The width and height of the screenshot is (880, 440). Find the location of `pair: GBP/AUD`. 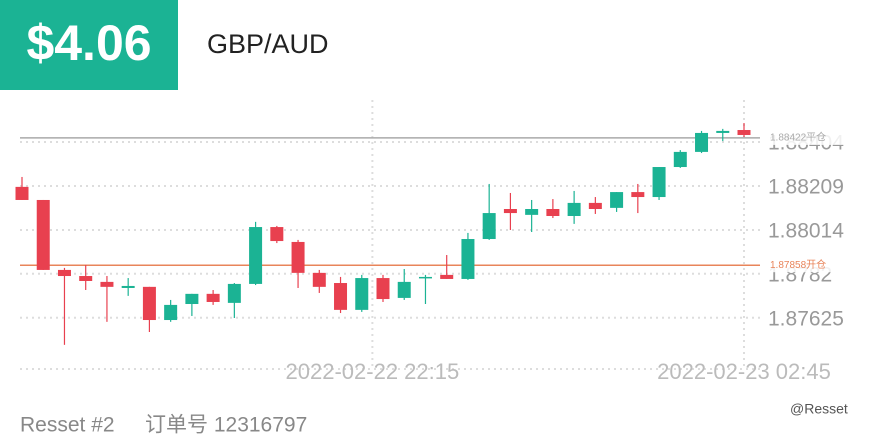

pair: GBP/AUD is located at coordinates (268, 44).